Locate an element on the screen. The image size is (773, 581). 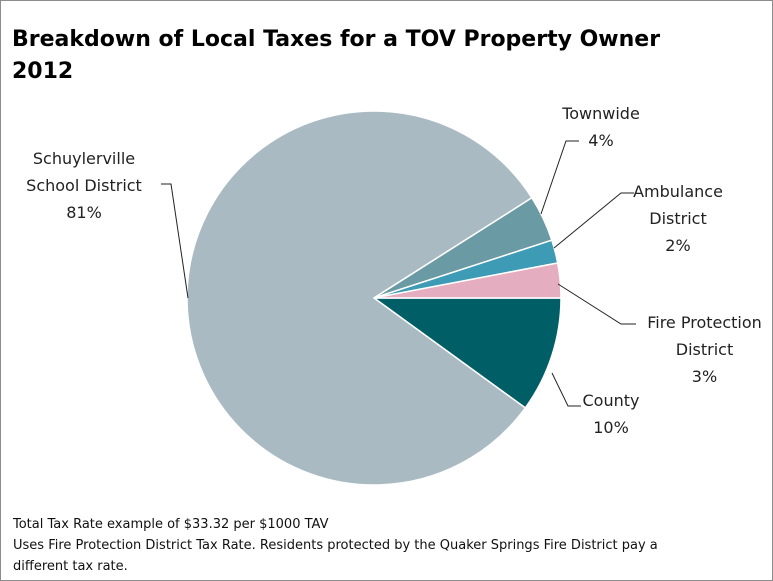
category-label: Ambulance District is located at coordinates (678, 205).